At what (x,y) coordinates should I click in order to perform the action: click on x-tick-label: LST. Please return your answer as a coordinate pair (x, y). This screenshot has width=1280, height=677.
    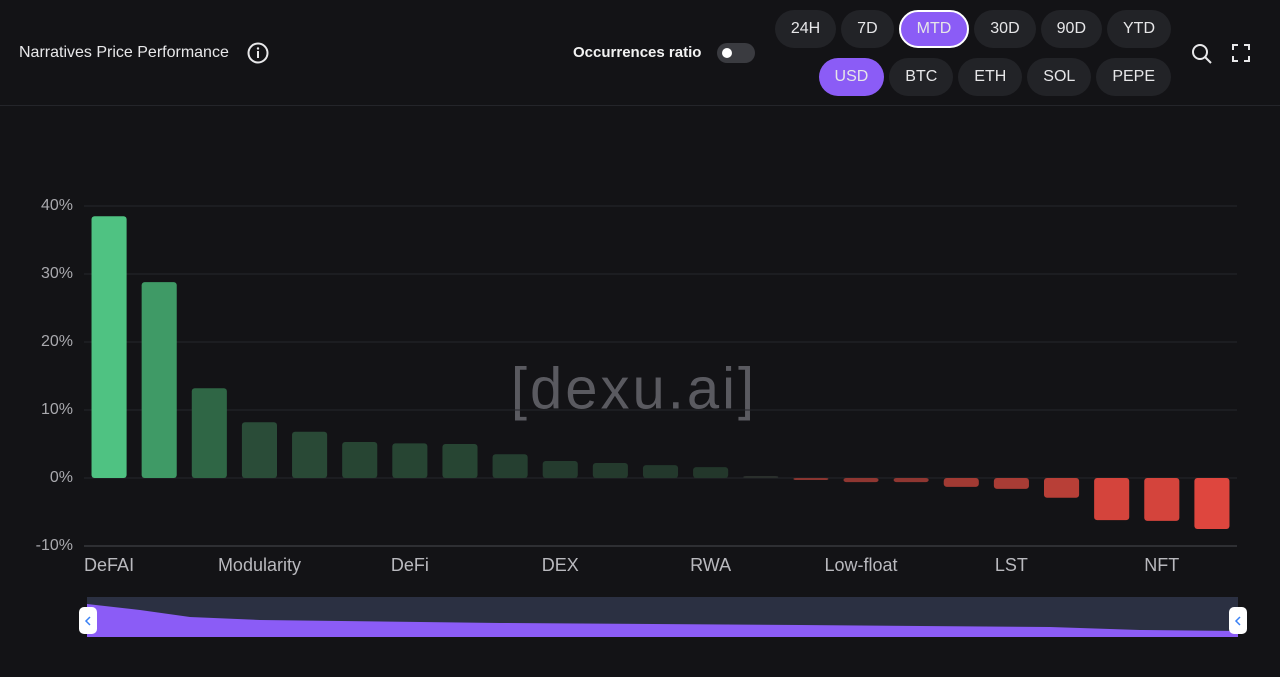
    Looking at the image, I should click on (1011, 565).